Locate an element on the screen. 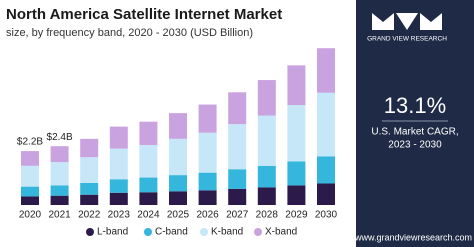 The width and height of the screenshot is (474, 247). source: Source: www.grandviewresearch.com is located at coordinates (396, 237).